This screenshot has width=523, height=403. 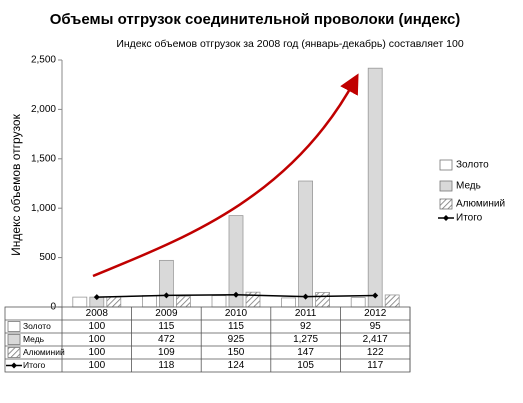 What do you see at coordinates (472, 165) in the screenshot?
I see `legend-label: Золото` at bounding box center [472, 165].